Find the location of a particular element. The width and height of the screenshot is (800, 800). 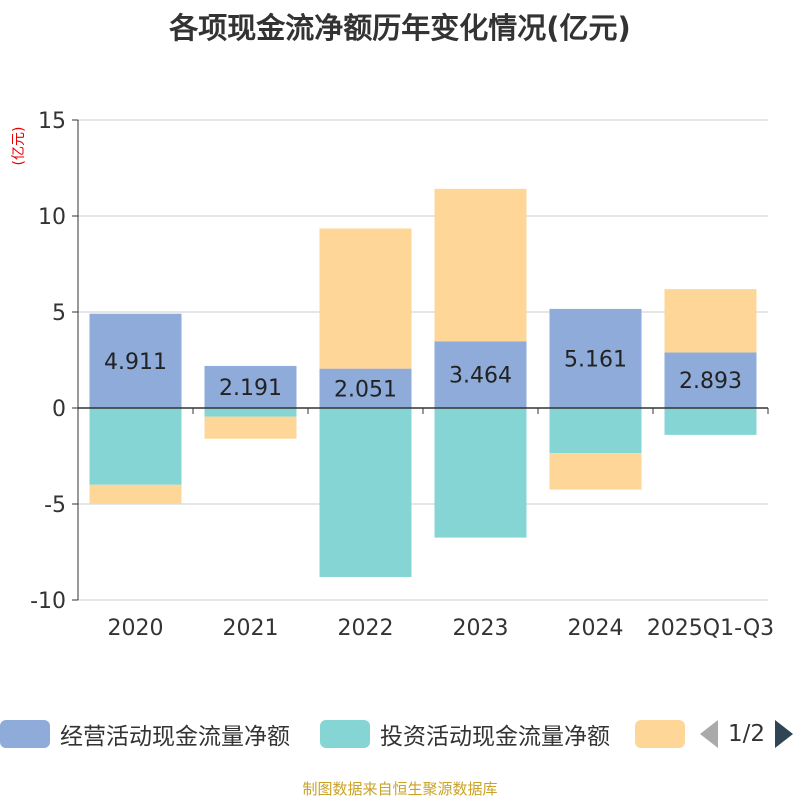

legend-next-page-icon is located at coordinates (784, 734).